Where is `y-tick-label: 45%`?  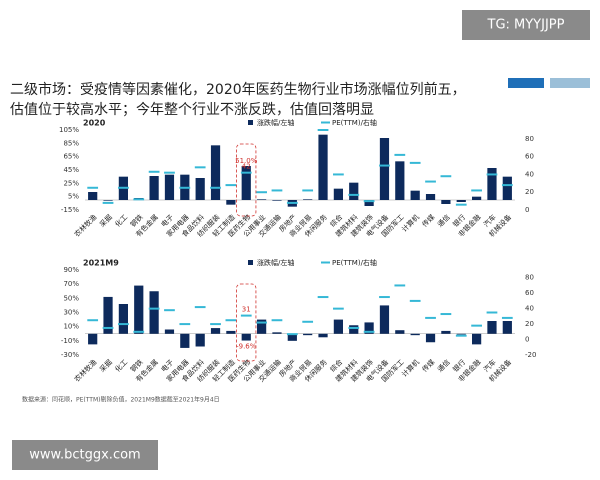
y-tick-label: 45% is located at coordinates (71, 170).